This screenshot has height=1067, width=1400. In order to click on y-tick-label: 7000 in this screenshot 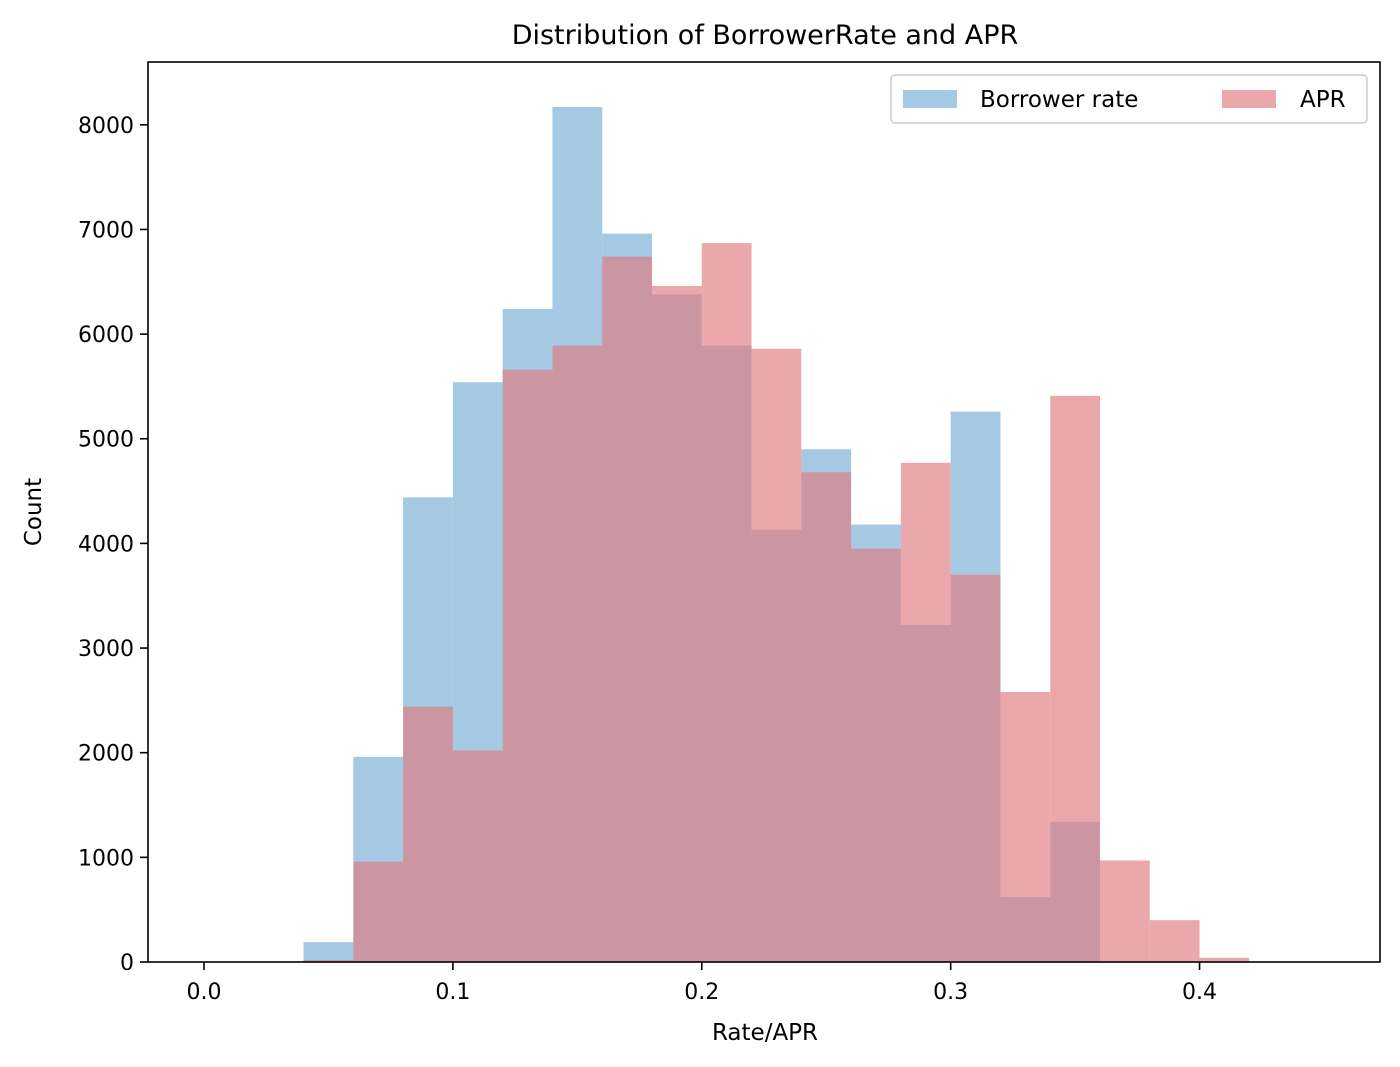, I will do `click(106, 230)`.